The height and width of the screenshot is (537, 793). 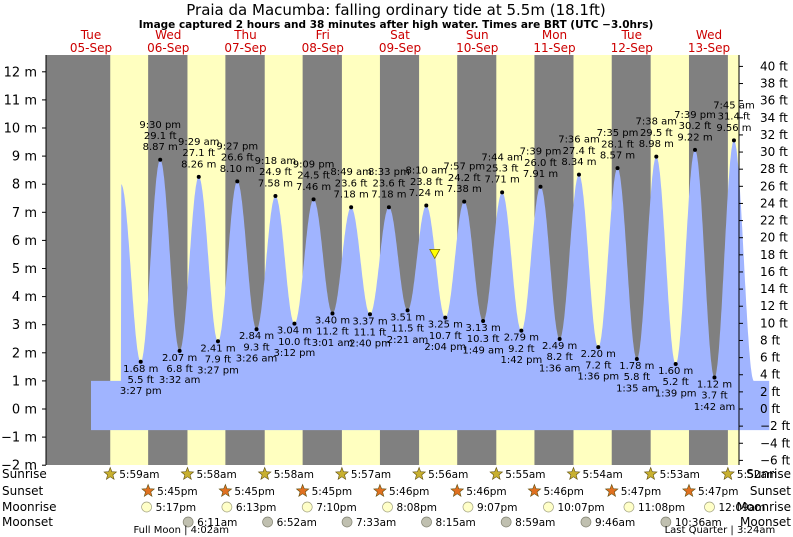 I want to click on high-tide-label: 8.57 m, so click(x=617, y=156).